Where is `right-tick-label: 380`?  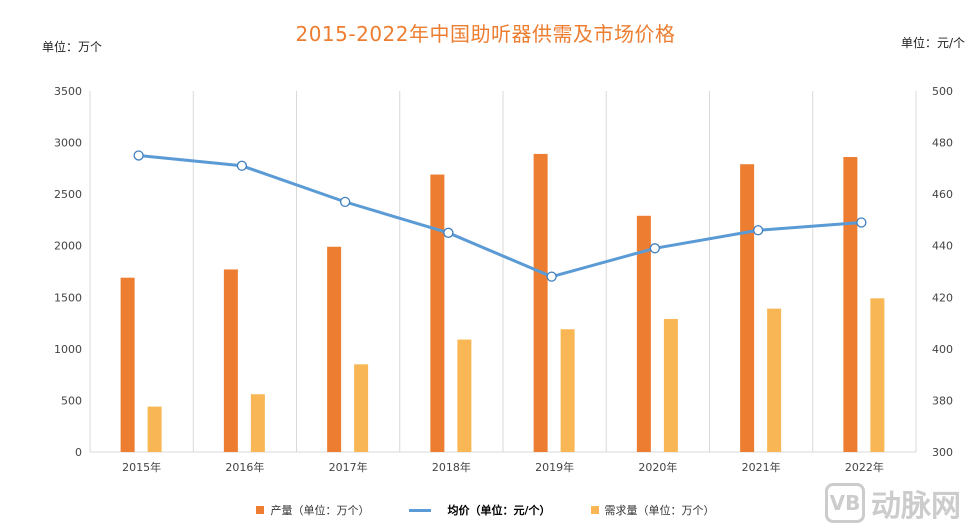
right-tick-label: 380 is located at coordinates (942, 400).